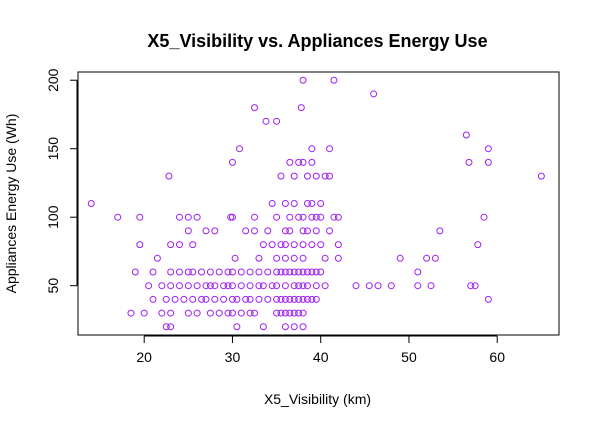 This screenshot has width=600, height=432. Describe the element at coordinates (317, 399) in the screenshot. I see `x-axis-label: X5_Visibility (km)` at that location.